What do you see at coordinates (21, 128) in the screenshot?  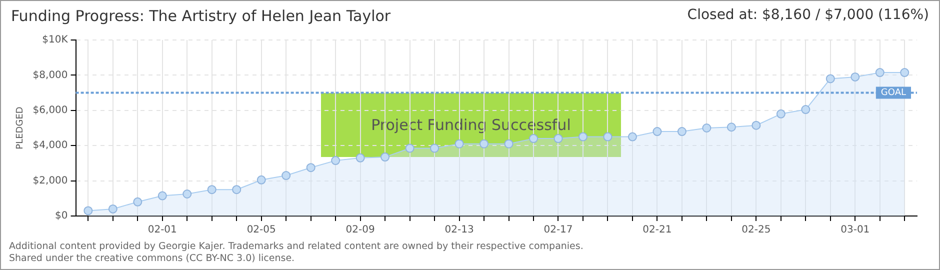 I see `y-axis-title: PLEDGED` at bounding box center [21, 128].